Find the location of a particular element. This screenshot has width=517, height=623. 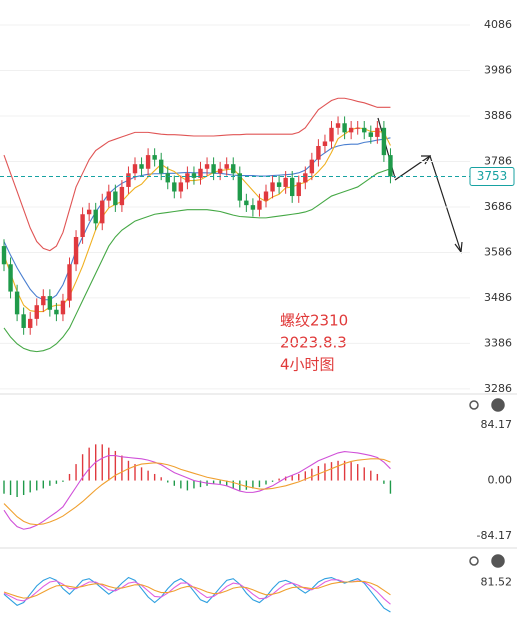

last-price-tag is located at coordinates (492, 176).